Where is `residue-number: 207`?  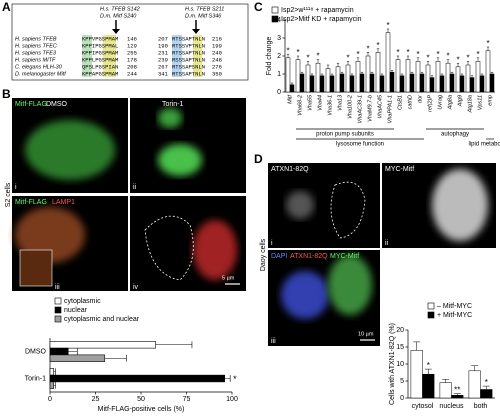
residue-number: 207 is located at coordinates (163, 38).